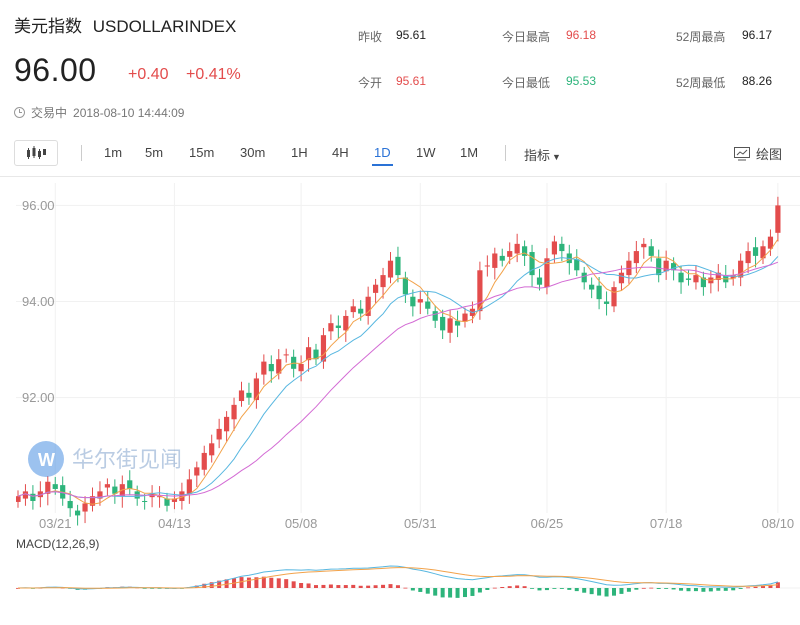  I want to click on stat-value-prev-close: 95.61, so click(411, 35).